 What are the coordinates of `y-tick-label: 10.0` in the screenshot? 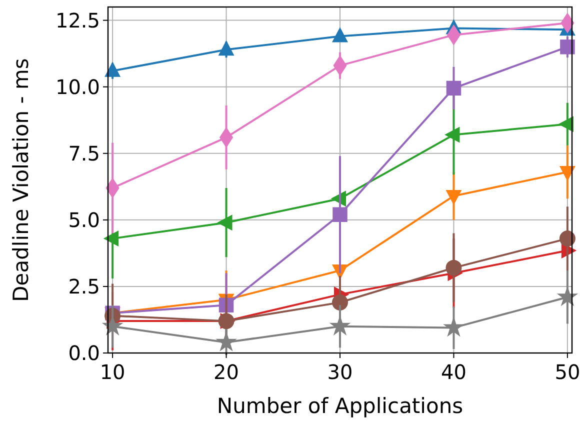 It's located at (77, 86).